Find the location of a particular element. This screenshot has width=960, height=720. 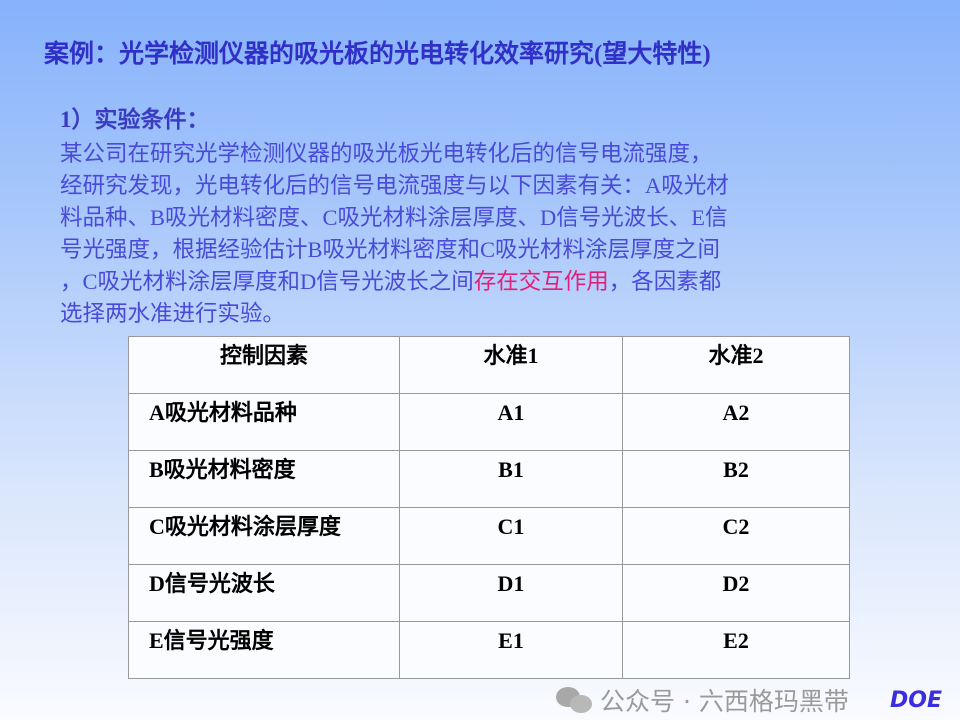

paragraph-line: ，C吸光材料涂层厚度和D信号光波长之间存在交互作用，各因素都 is located at coordinates (460, 282).